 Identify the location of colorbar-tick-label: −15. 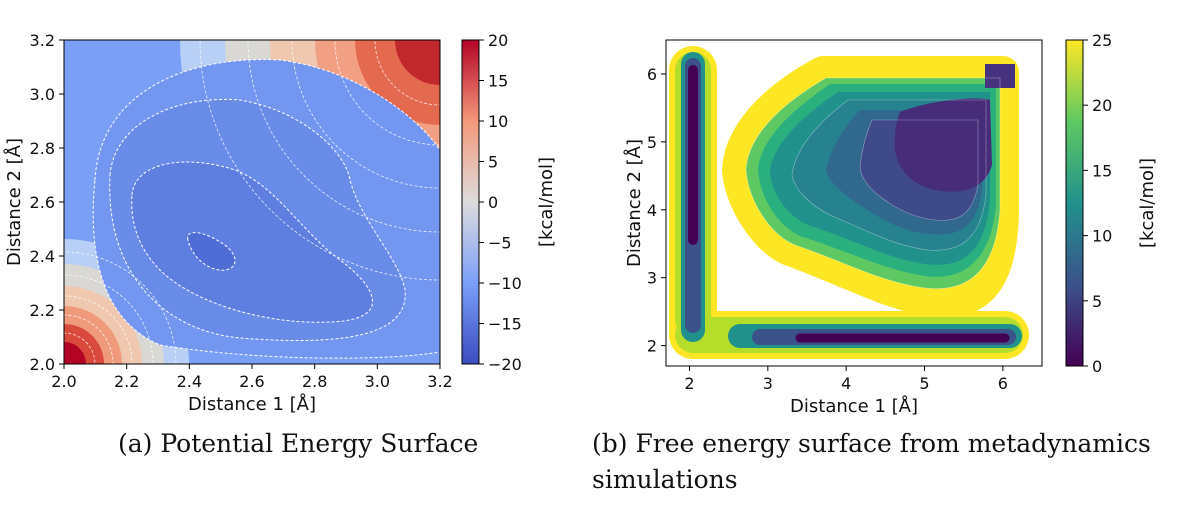
(505, 324).